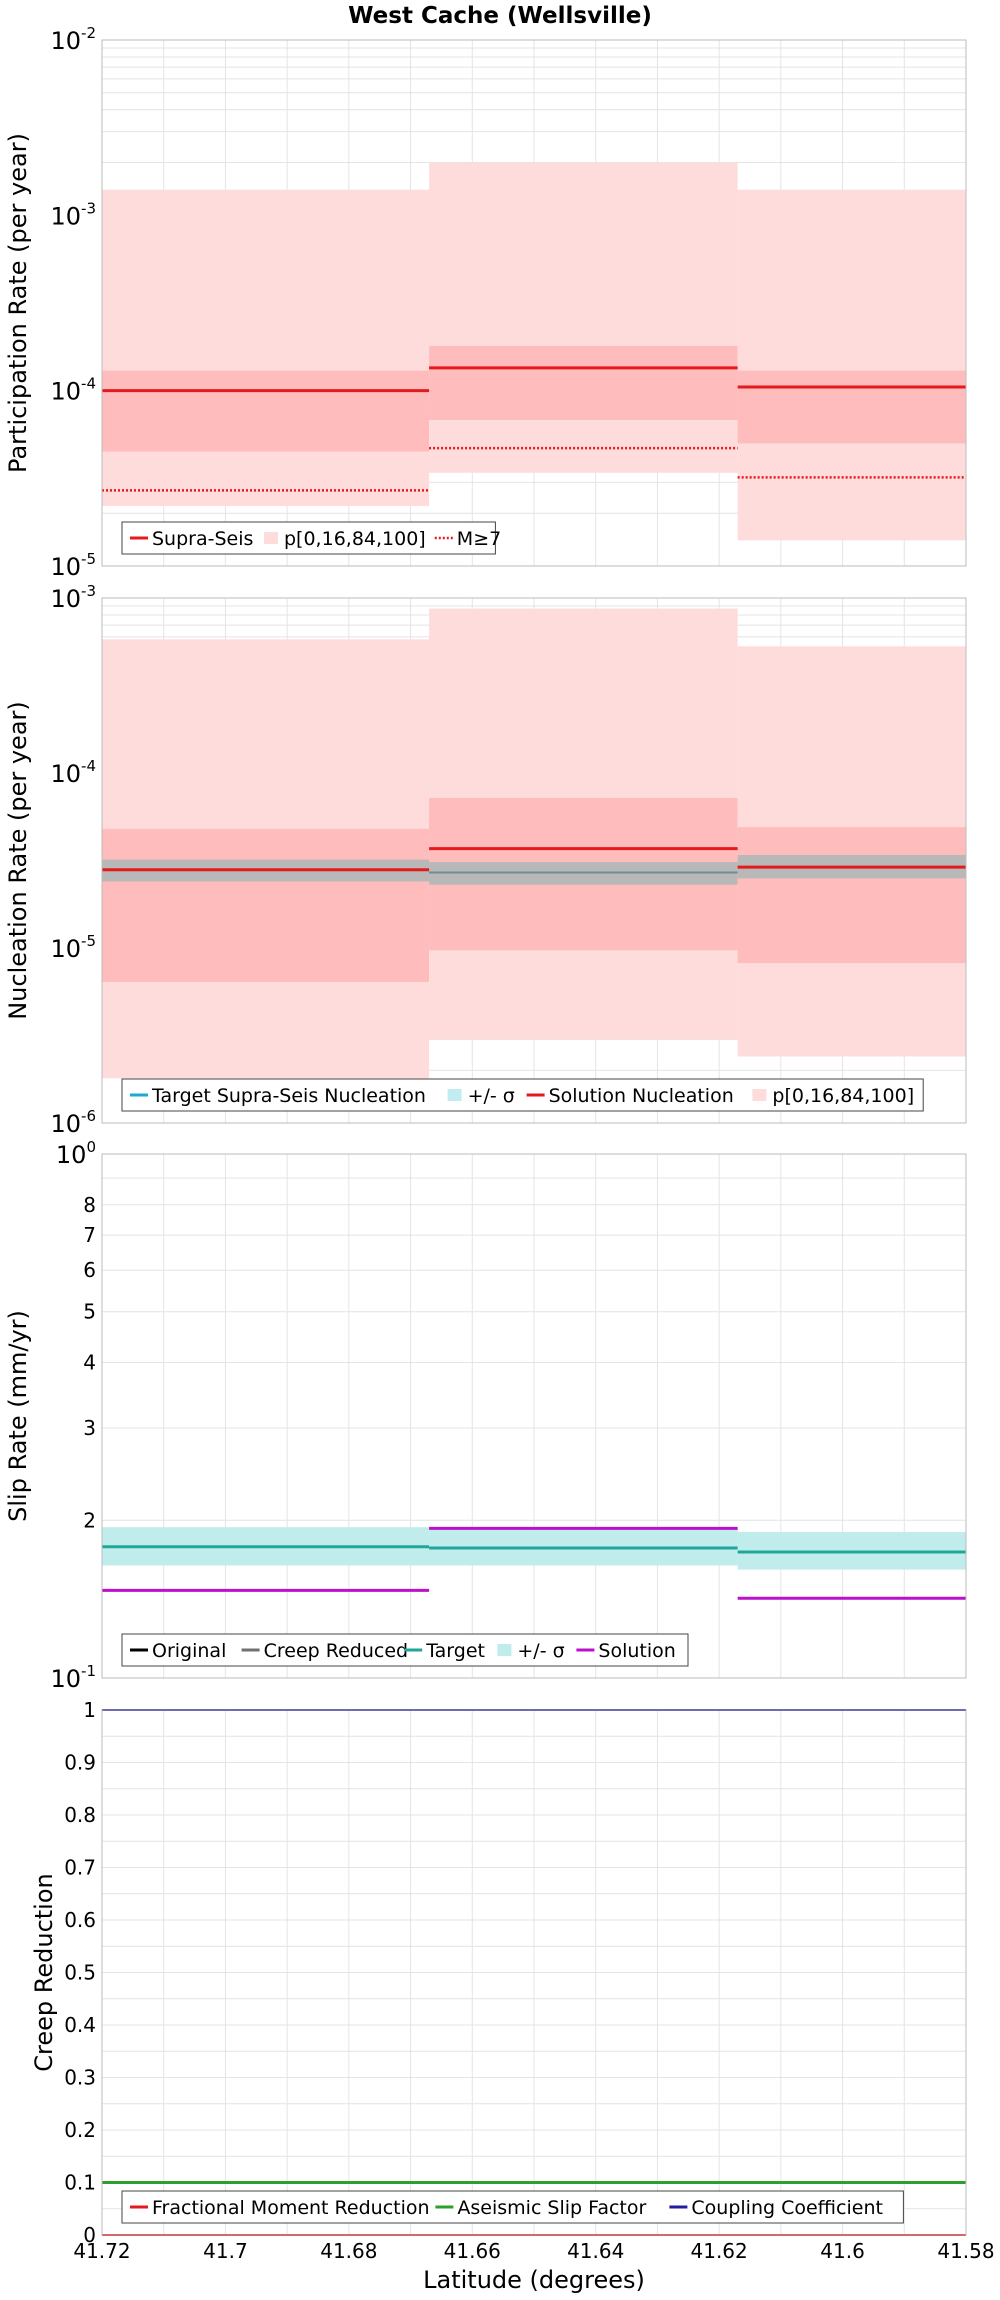 The image size is (1000, 2300). Describe the element at coordinates (18, 1416) in the screenshot. I see `y-axis-label: Slip Rate (mm/yr)` at that location.